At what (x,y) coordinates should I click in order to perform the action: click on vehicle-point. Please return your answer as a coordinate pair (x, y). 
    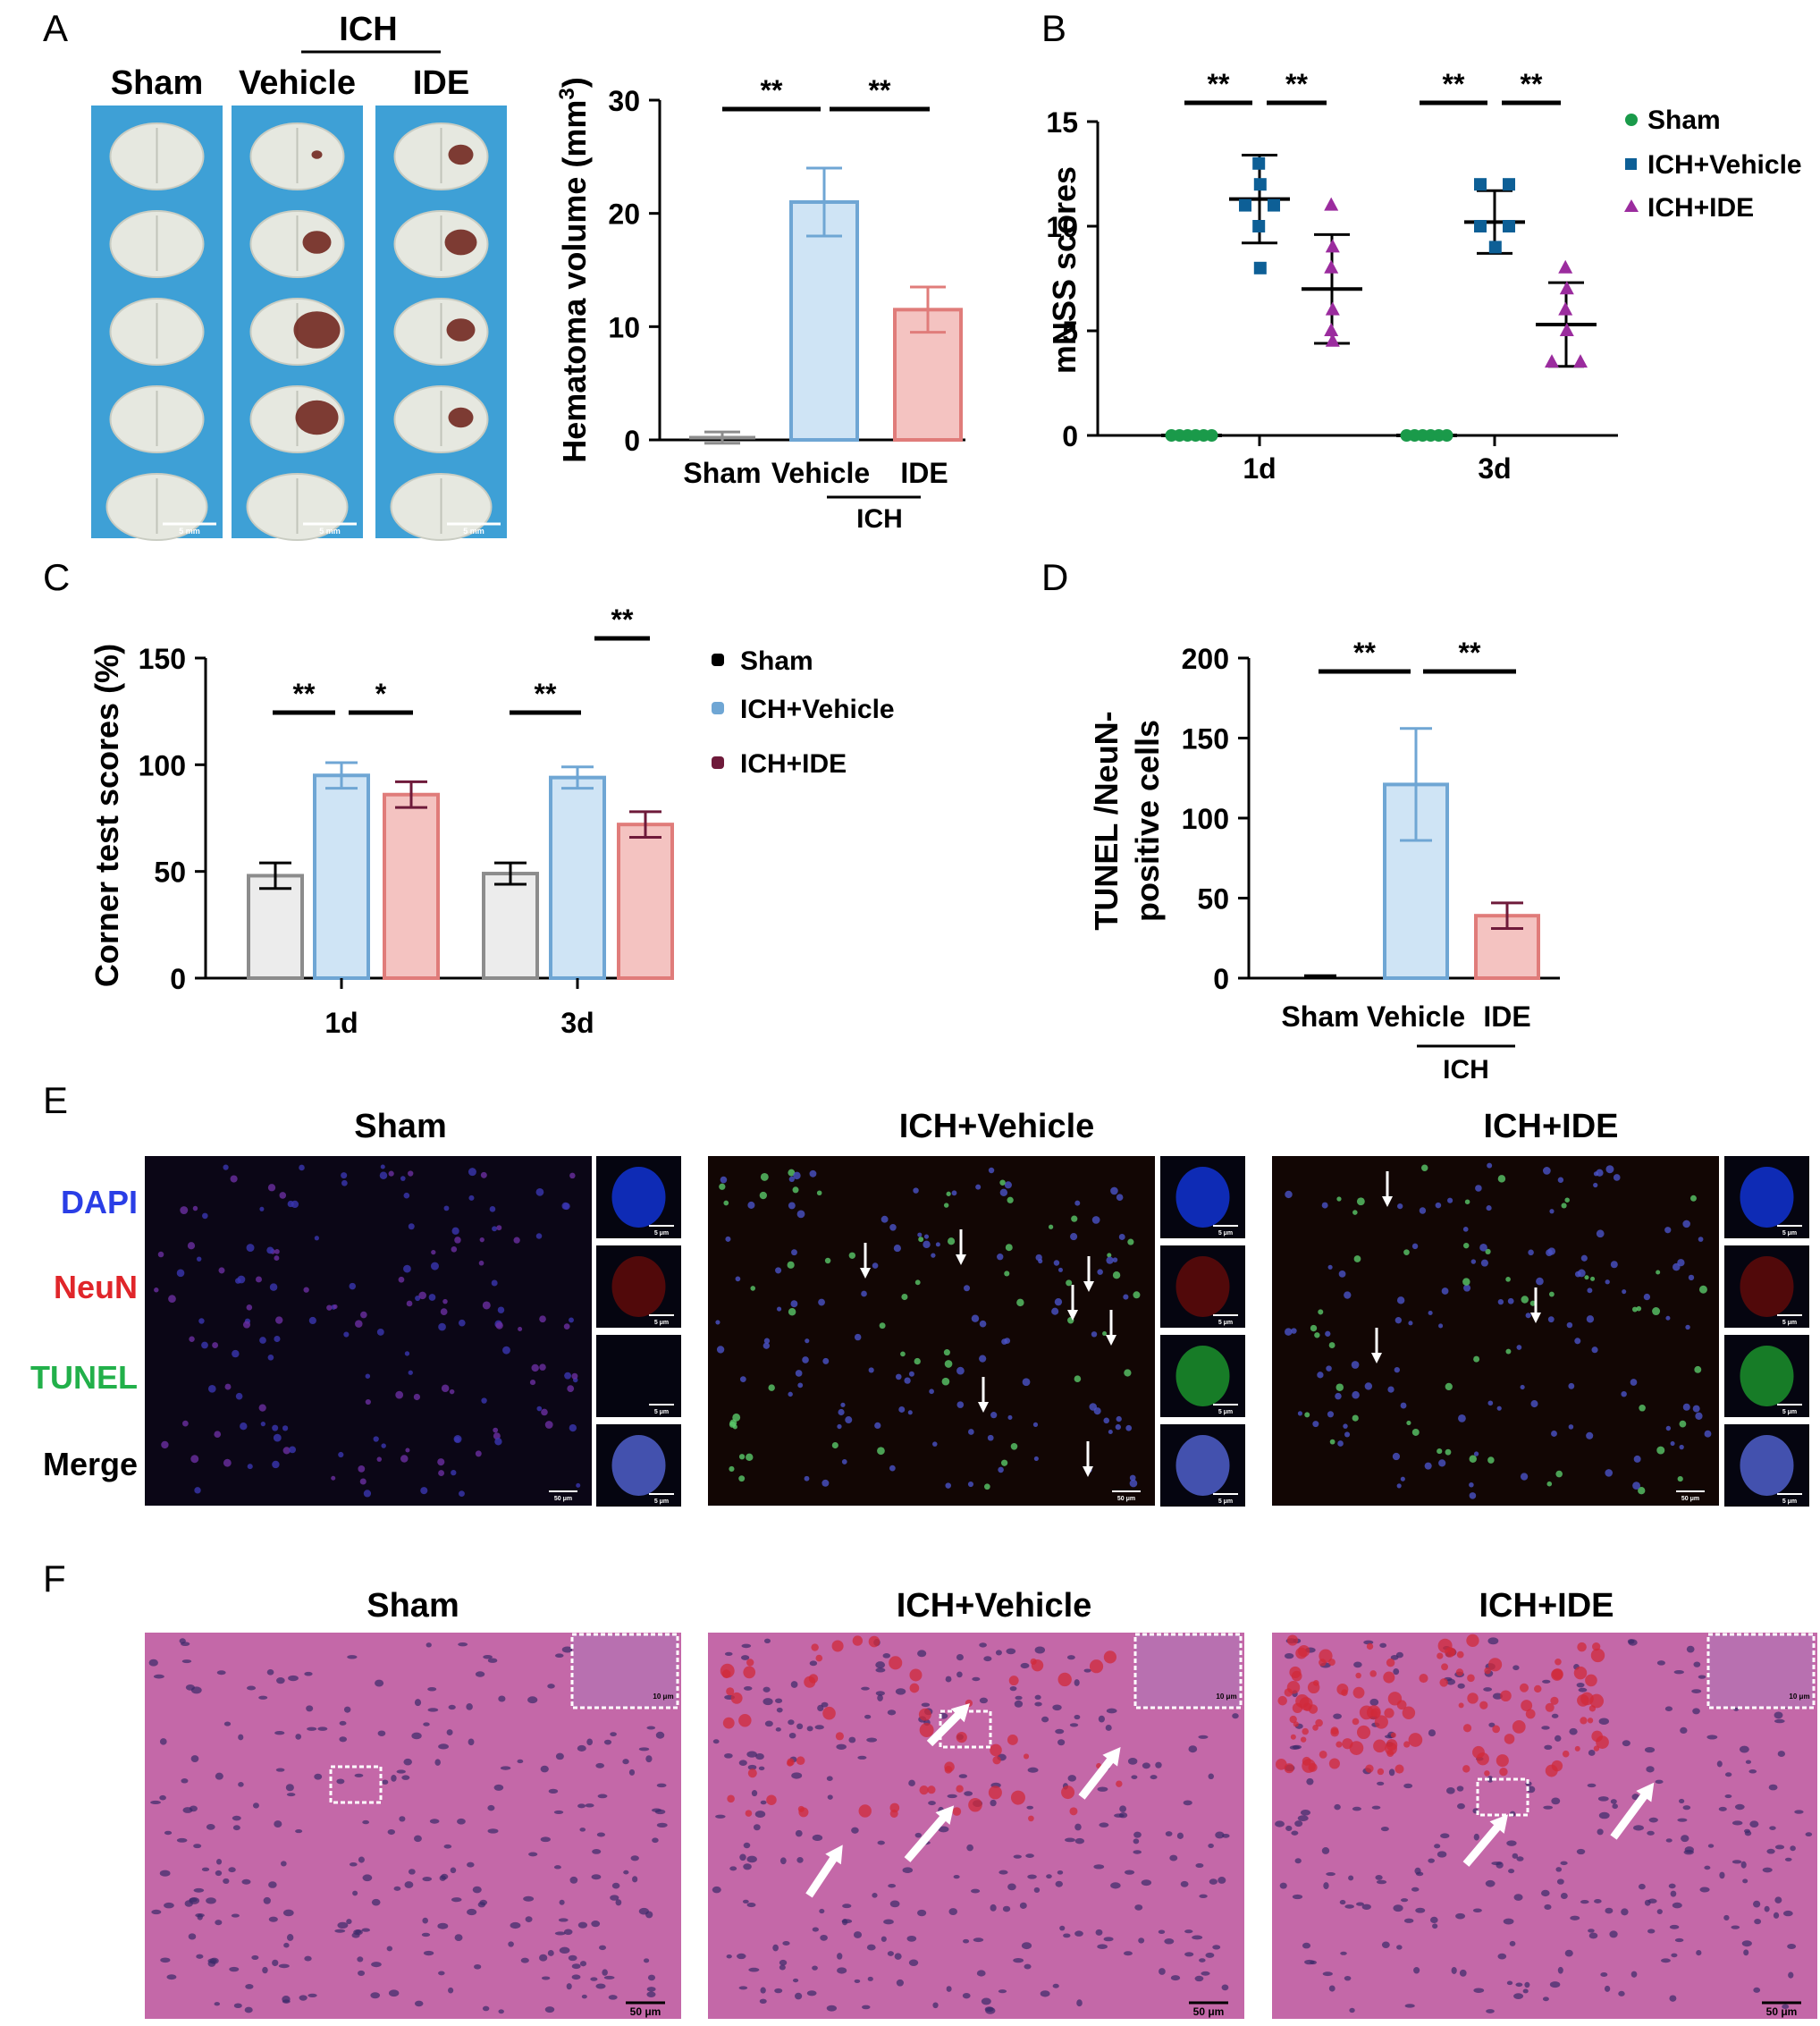
    Looking at the image, I should click on (1260, 267).